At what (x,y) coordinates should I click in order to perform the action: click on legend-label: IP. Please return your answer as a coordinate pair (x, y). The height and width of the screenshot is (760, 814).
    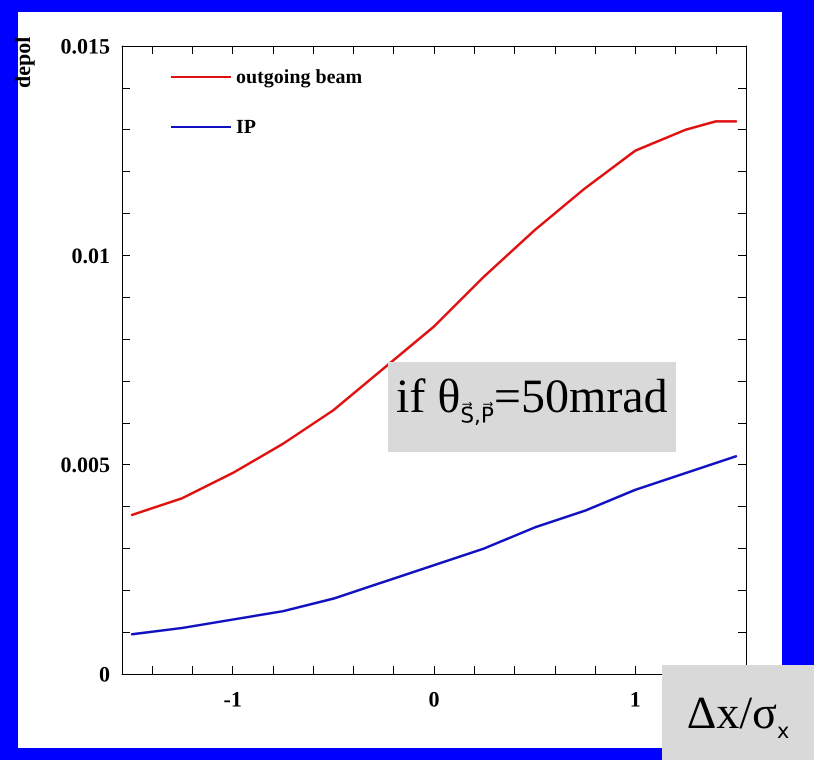
    Looking at the image, I should click on (246, 127).